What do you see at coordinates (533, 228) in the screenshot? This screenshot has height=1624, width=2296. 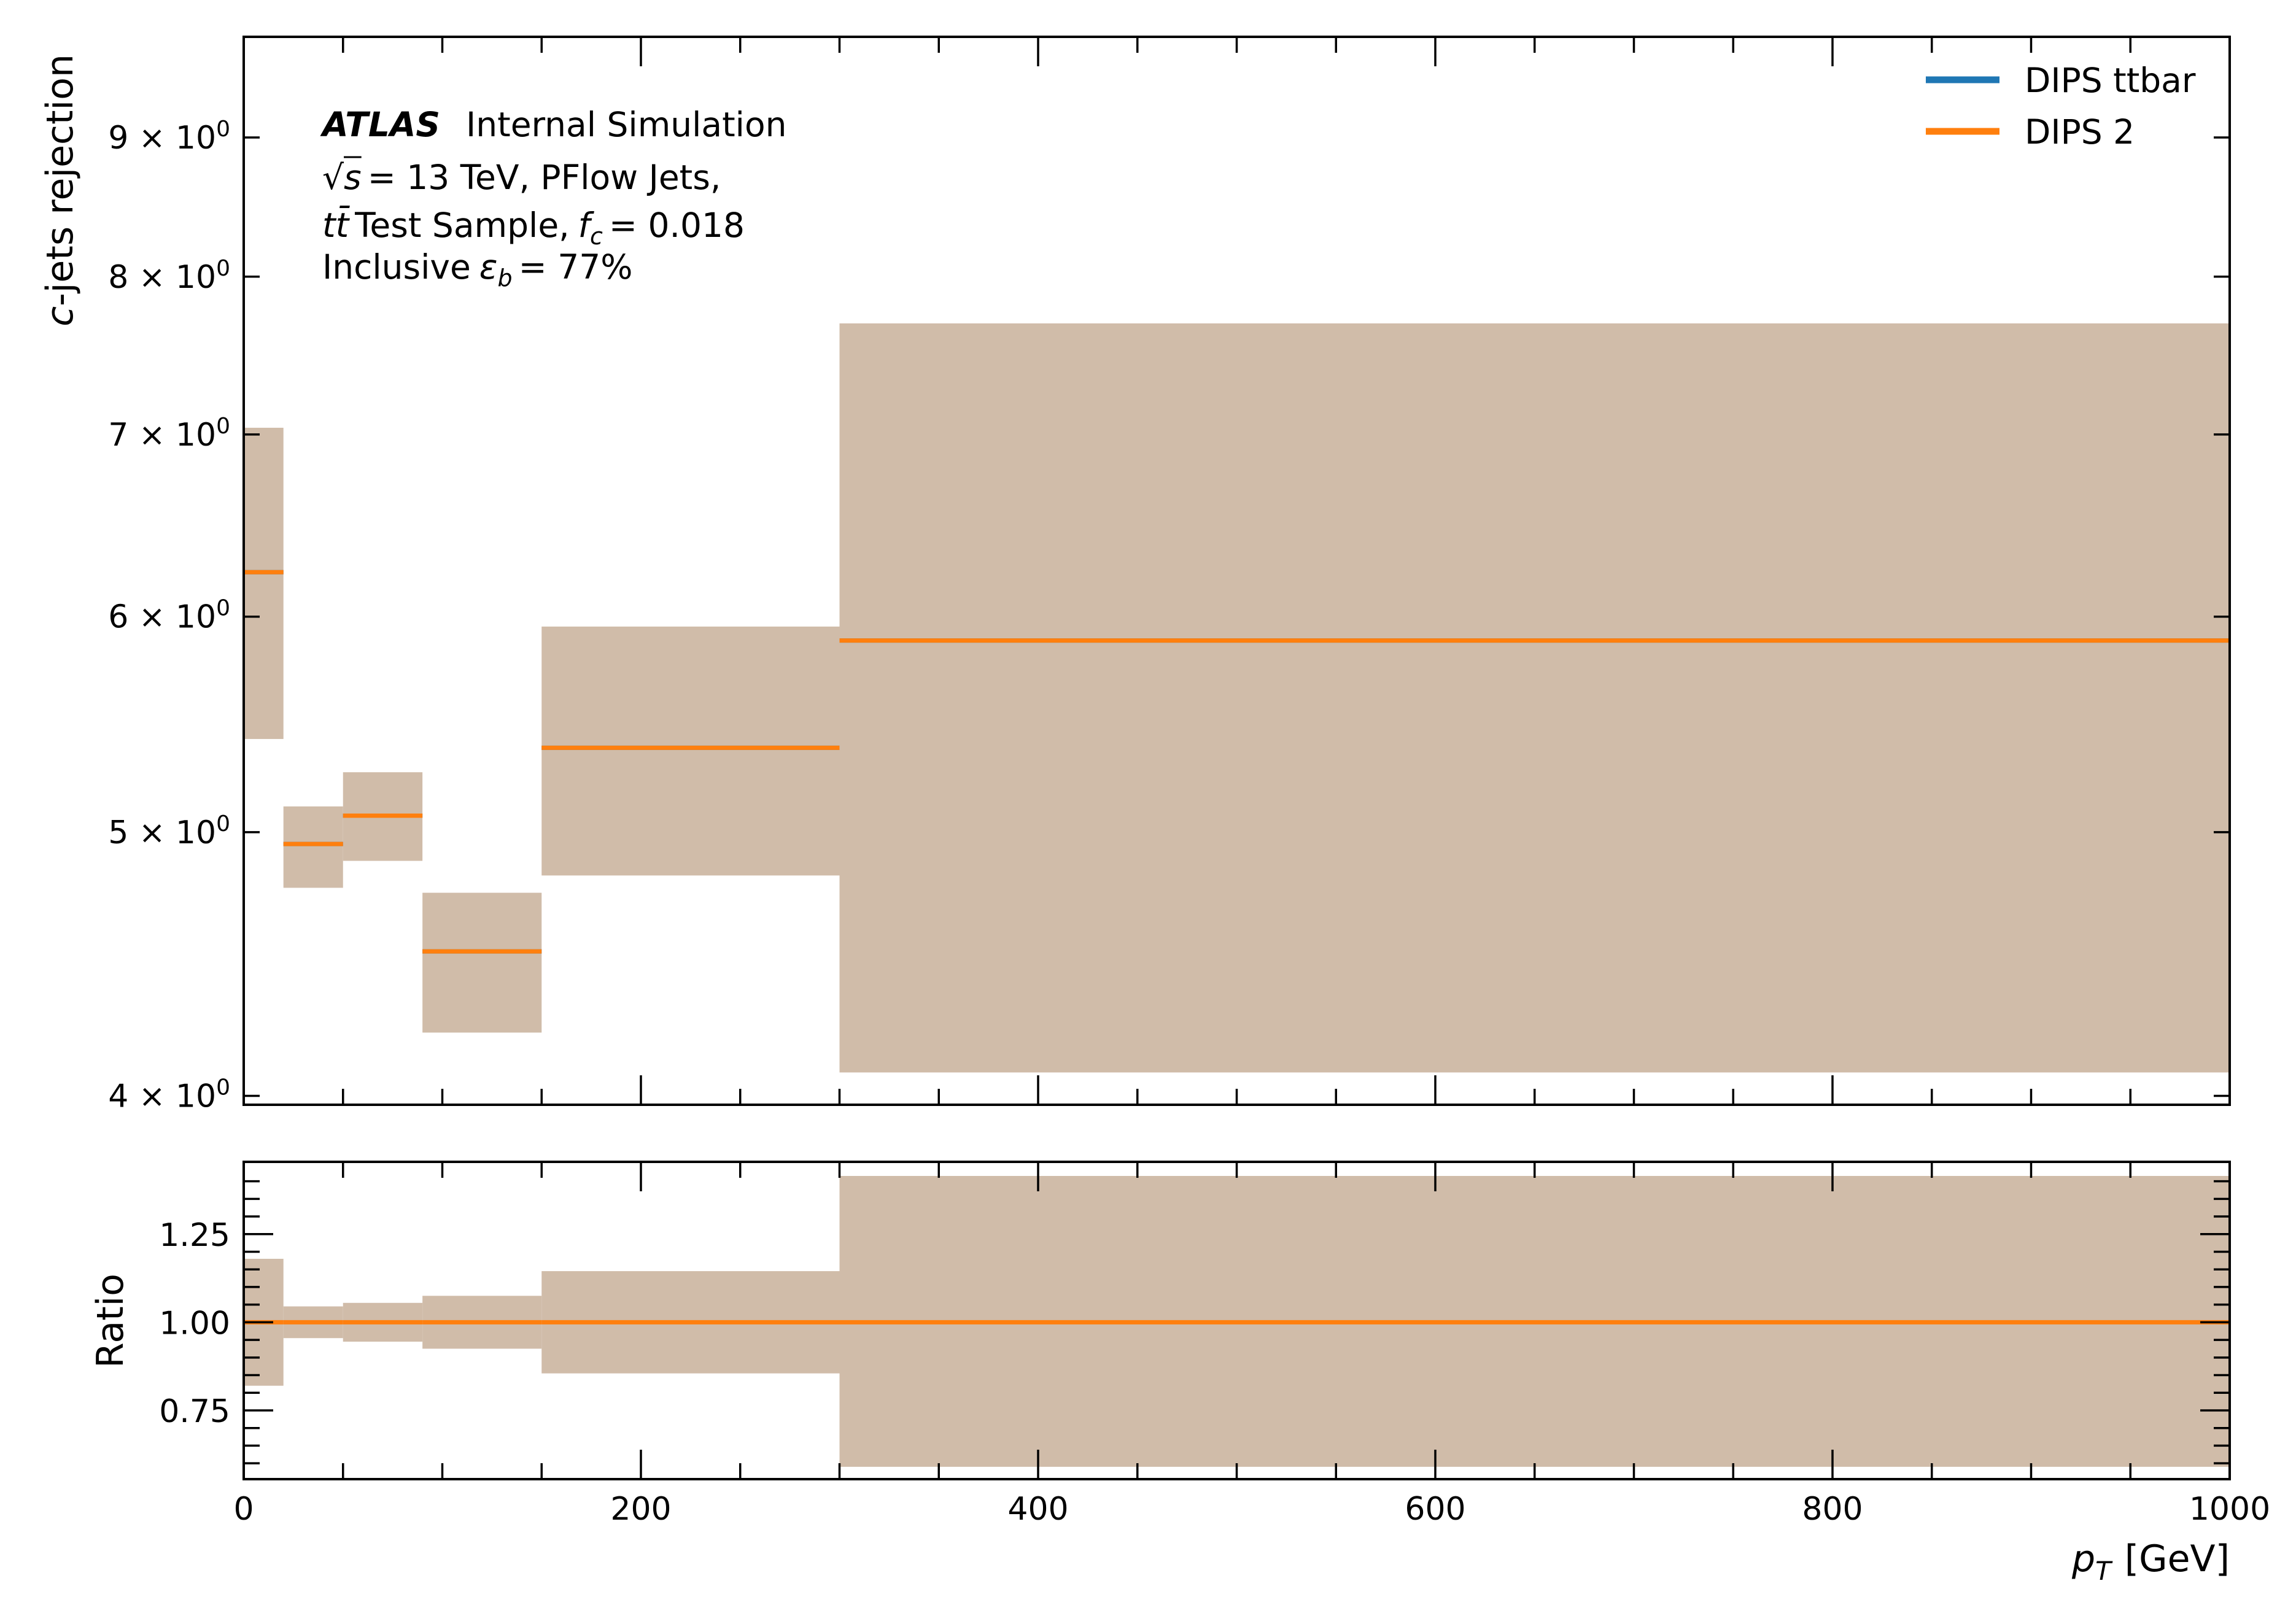 I see `sample-line: tt̄ Test Sample, fc = 0.018` at bounding box center [533, 228].